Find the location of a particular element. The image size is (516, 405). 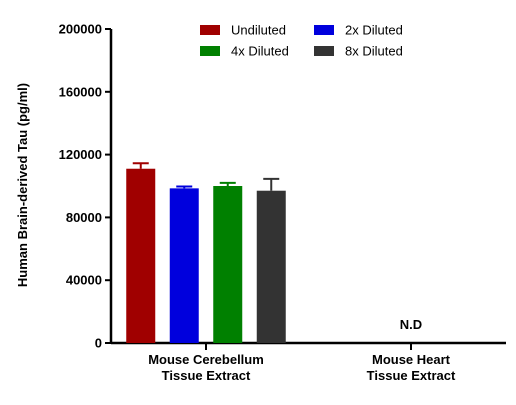

y-tick-label: 40000 is located at coordinates (84, 280).